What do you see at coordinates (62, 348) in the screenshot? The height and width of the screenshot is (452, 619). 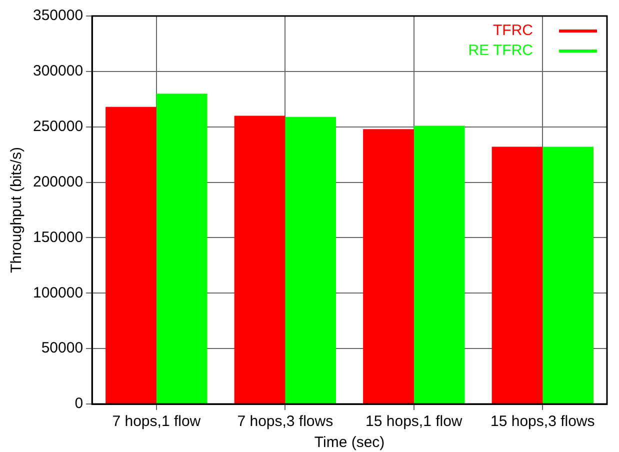 I see `y-tick-label: 50000` at bounding box center [62, 348].